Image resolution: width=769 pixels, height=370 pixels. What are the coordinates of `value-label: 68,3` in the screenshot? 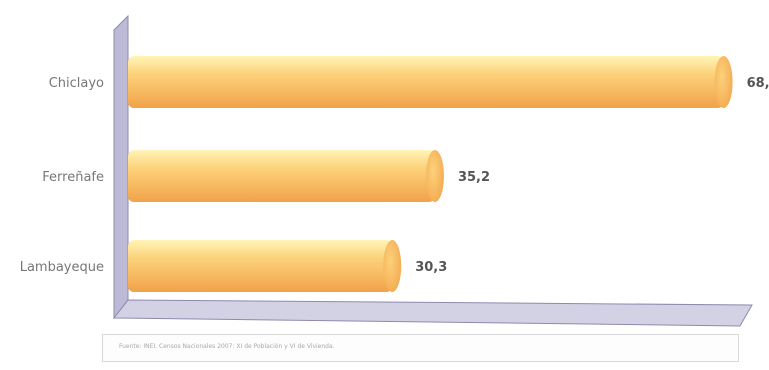 It's located at (758, 83).